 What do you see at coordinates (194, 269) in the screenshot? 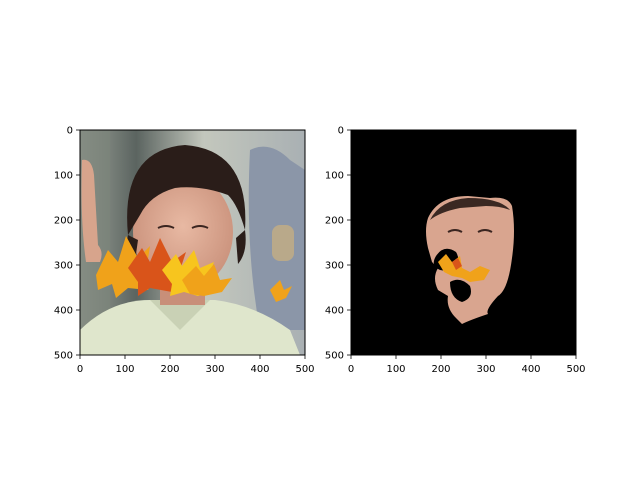
I see `leaf-decoration-cluster` at bounding box center [194, 269].